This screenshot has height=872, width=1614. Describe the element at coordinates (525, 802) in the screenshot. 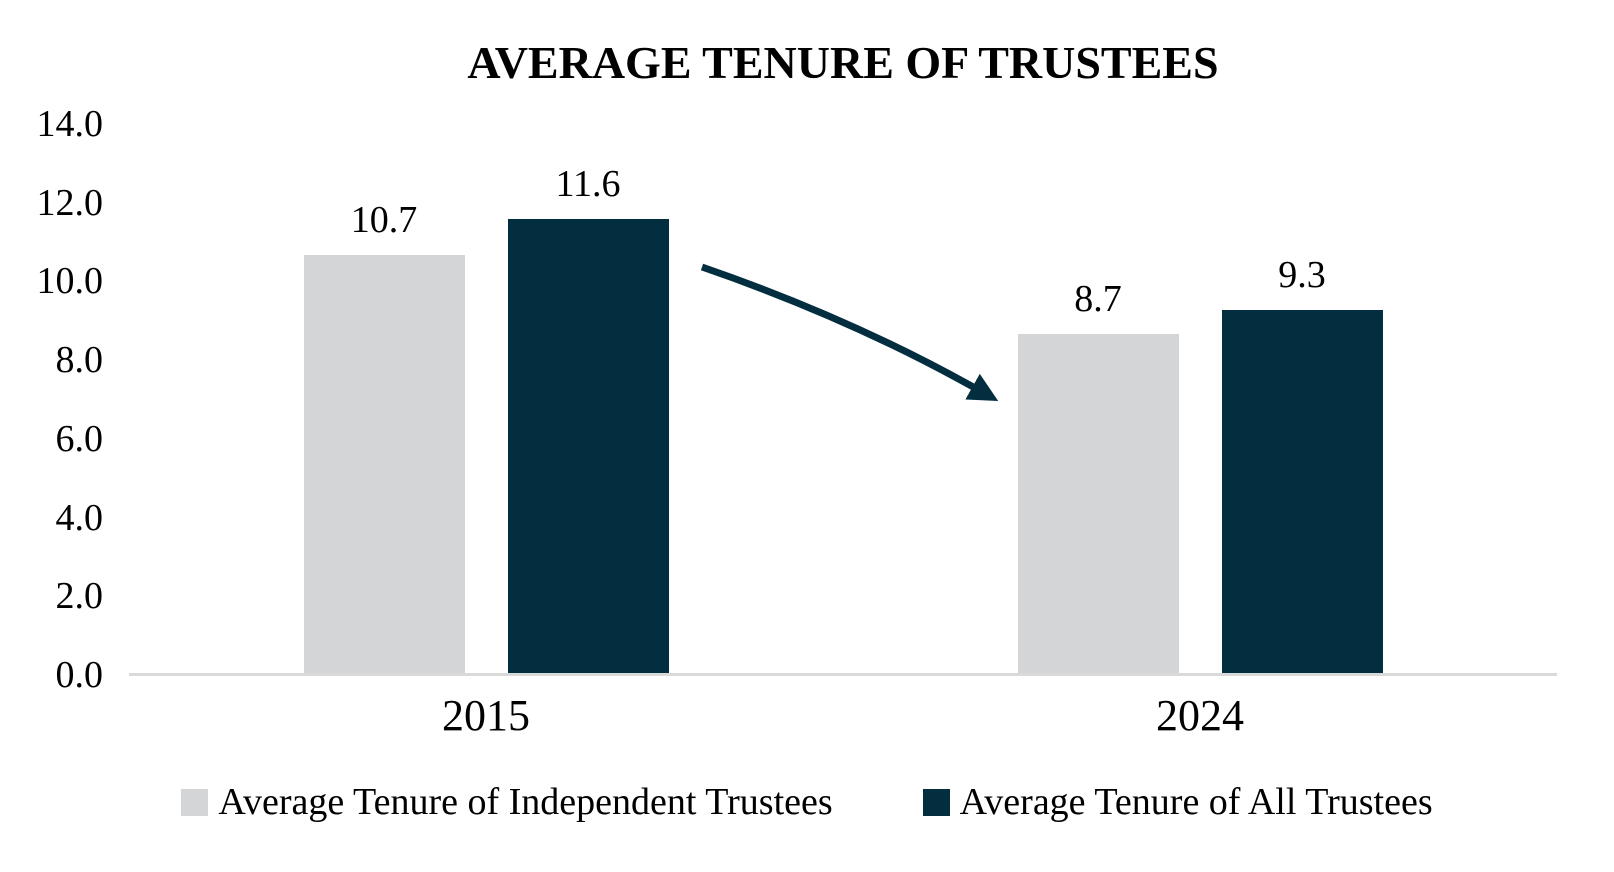

I see `legend-label: Average Tenure of Independent Trustees` at that location.